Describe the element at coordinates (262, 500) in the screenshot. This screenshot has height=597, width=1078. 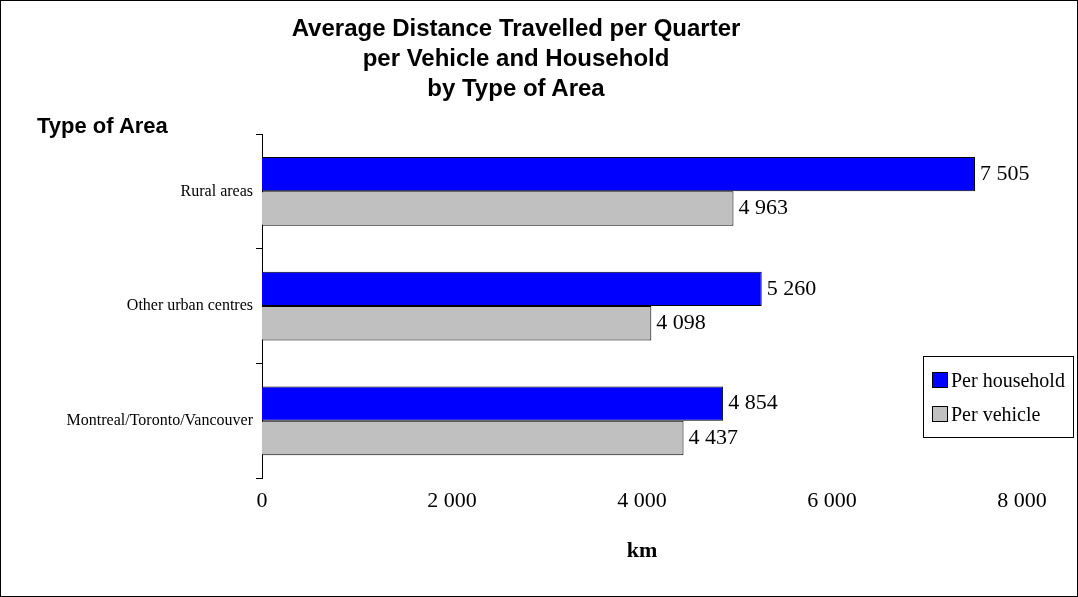
I see `x-tick-label: 0` at that location.